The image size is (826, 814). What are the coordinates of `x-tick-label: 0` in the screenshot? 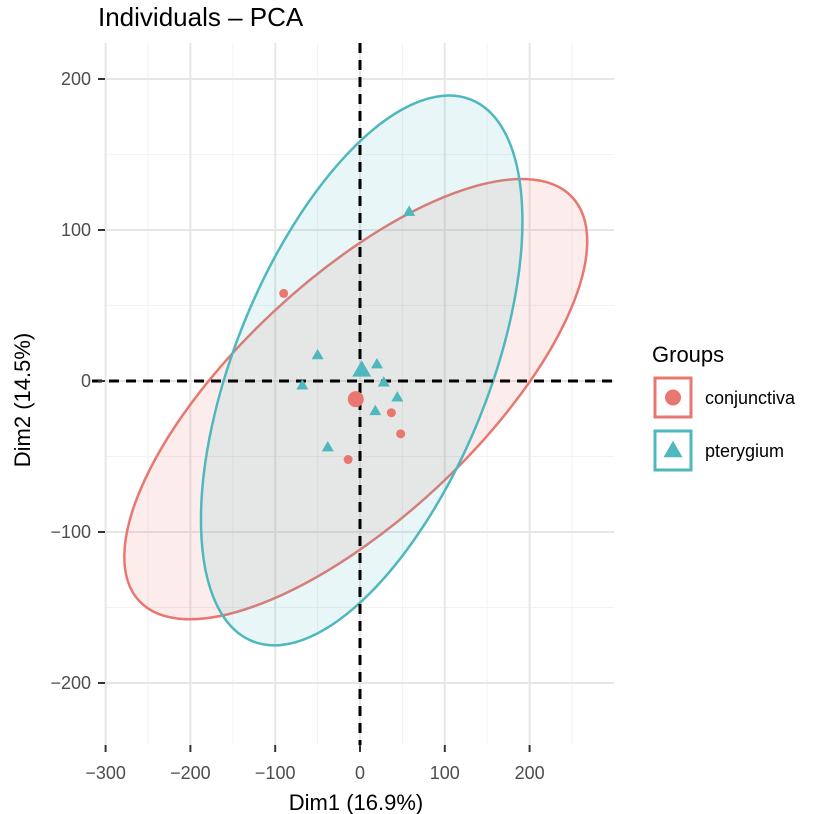 It's located at (360, 773).